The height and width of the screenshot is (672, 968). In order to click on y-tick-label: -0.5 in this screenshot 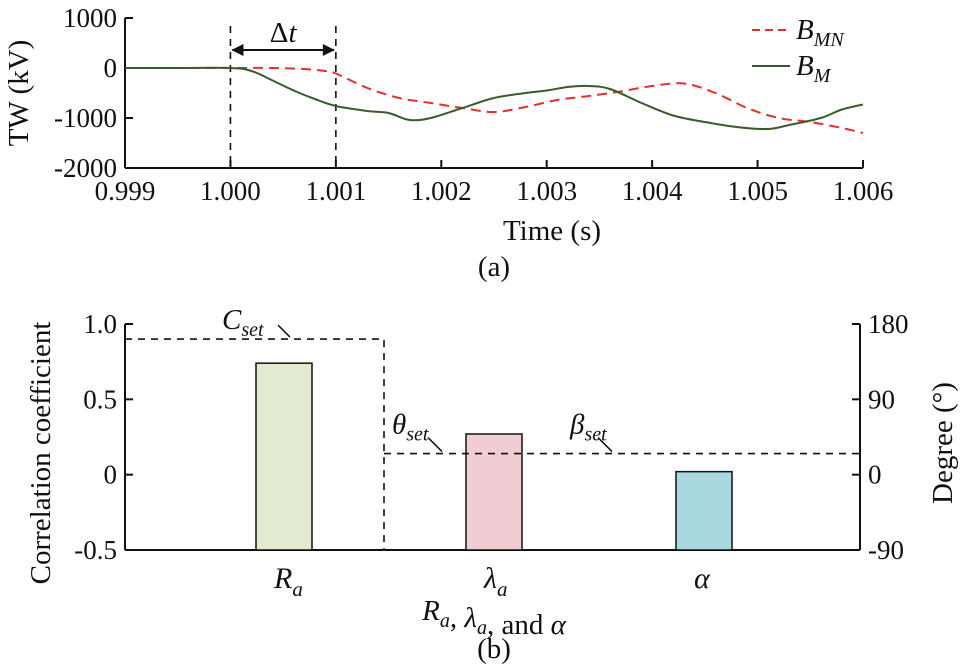, I will do `click(95, 550)`.